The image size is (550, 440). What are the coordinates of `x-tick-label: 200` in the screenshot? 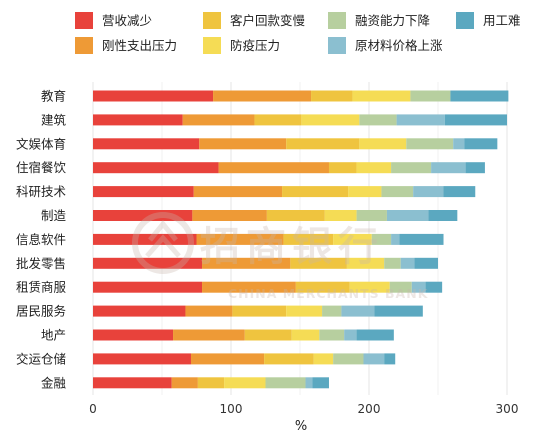 It's located at (369, 409).